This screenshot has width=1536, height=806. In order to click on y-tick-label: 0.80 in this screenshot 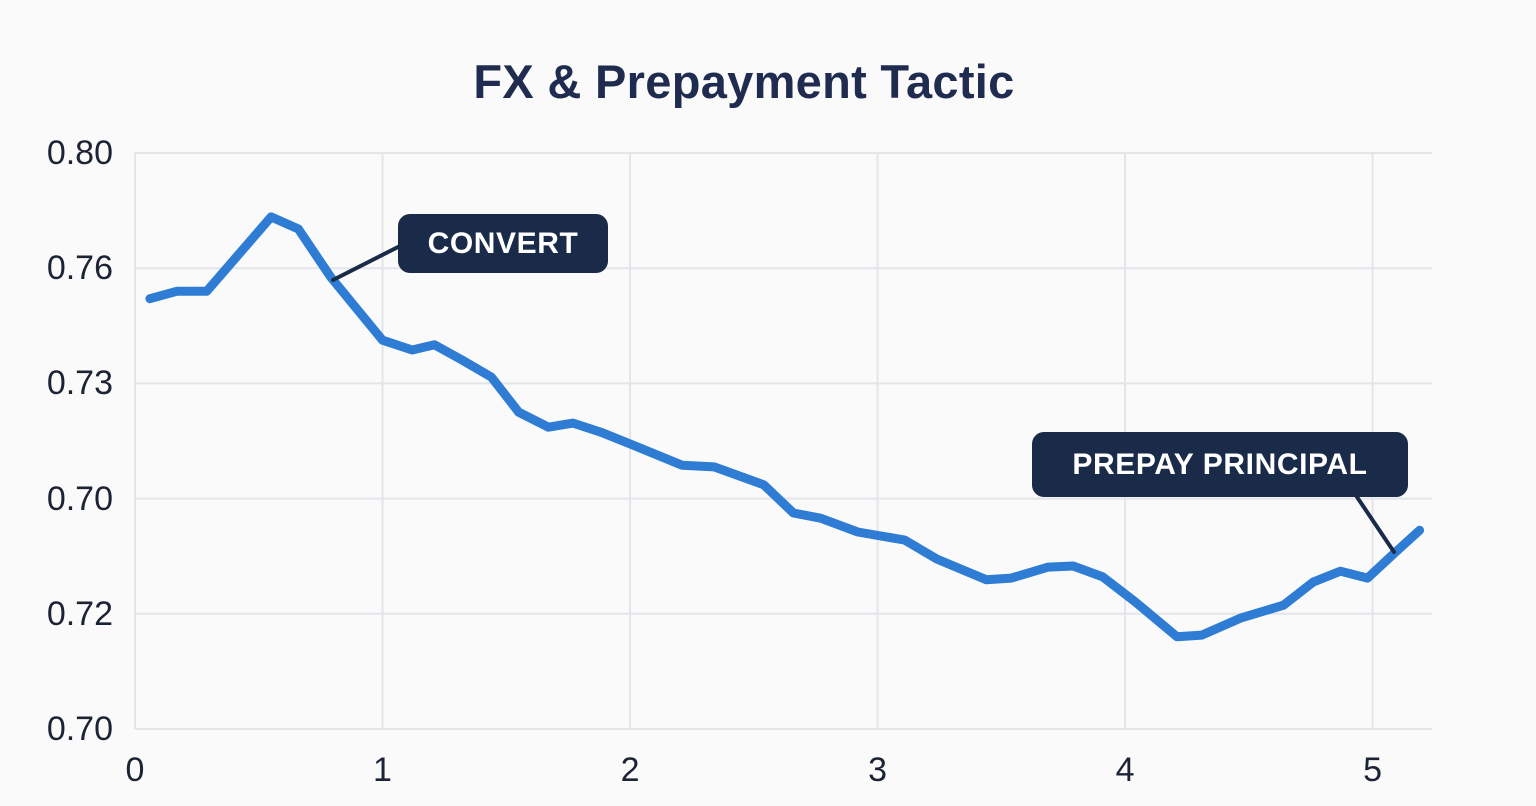, I will do `click(79, 153)`.